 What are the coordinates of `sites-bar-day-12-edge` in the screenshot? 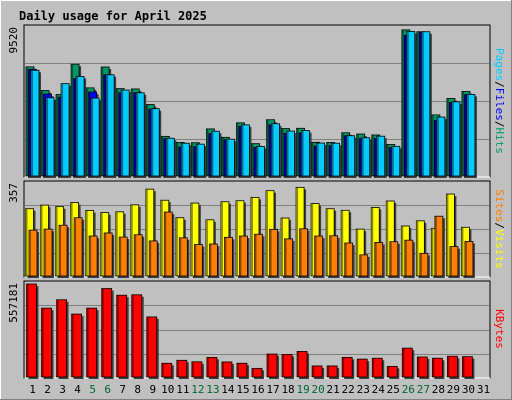 It's located at (195, 260).